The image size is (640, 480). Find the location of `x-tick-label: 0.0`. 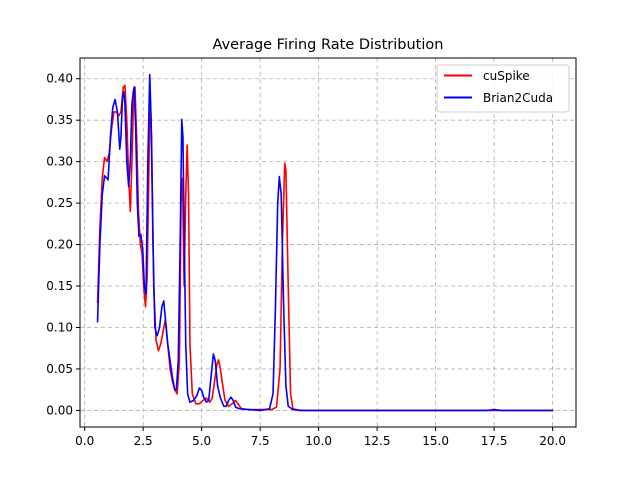

x-tick-label: 0.0 is located at coordinates (84, 441).